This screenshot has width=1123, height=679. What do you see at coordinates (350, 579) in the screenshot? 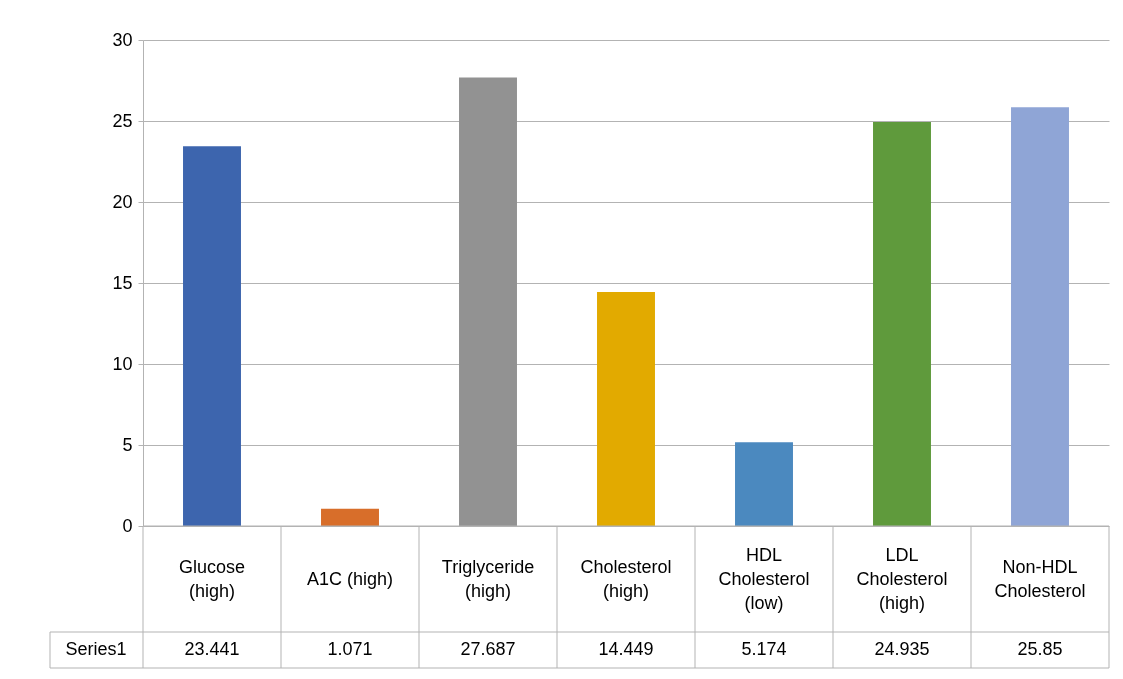
I see `x-tick-label: A1C (high)` at bounding box center [350, 579].